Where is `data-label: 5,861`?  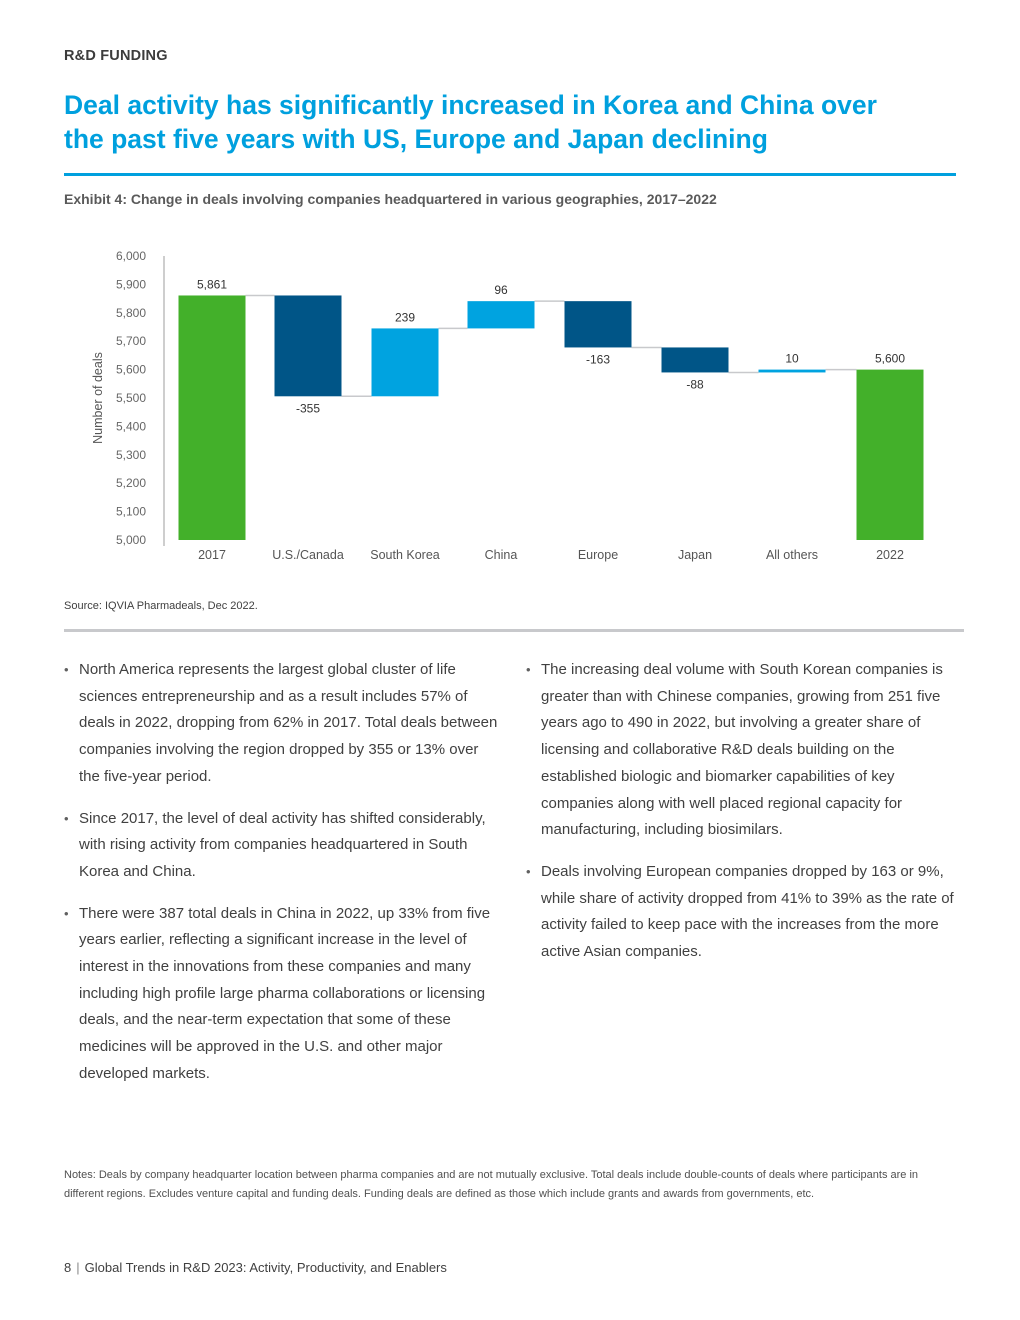
data-label: 5,861 is located at coordinates (212, 284).